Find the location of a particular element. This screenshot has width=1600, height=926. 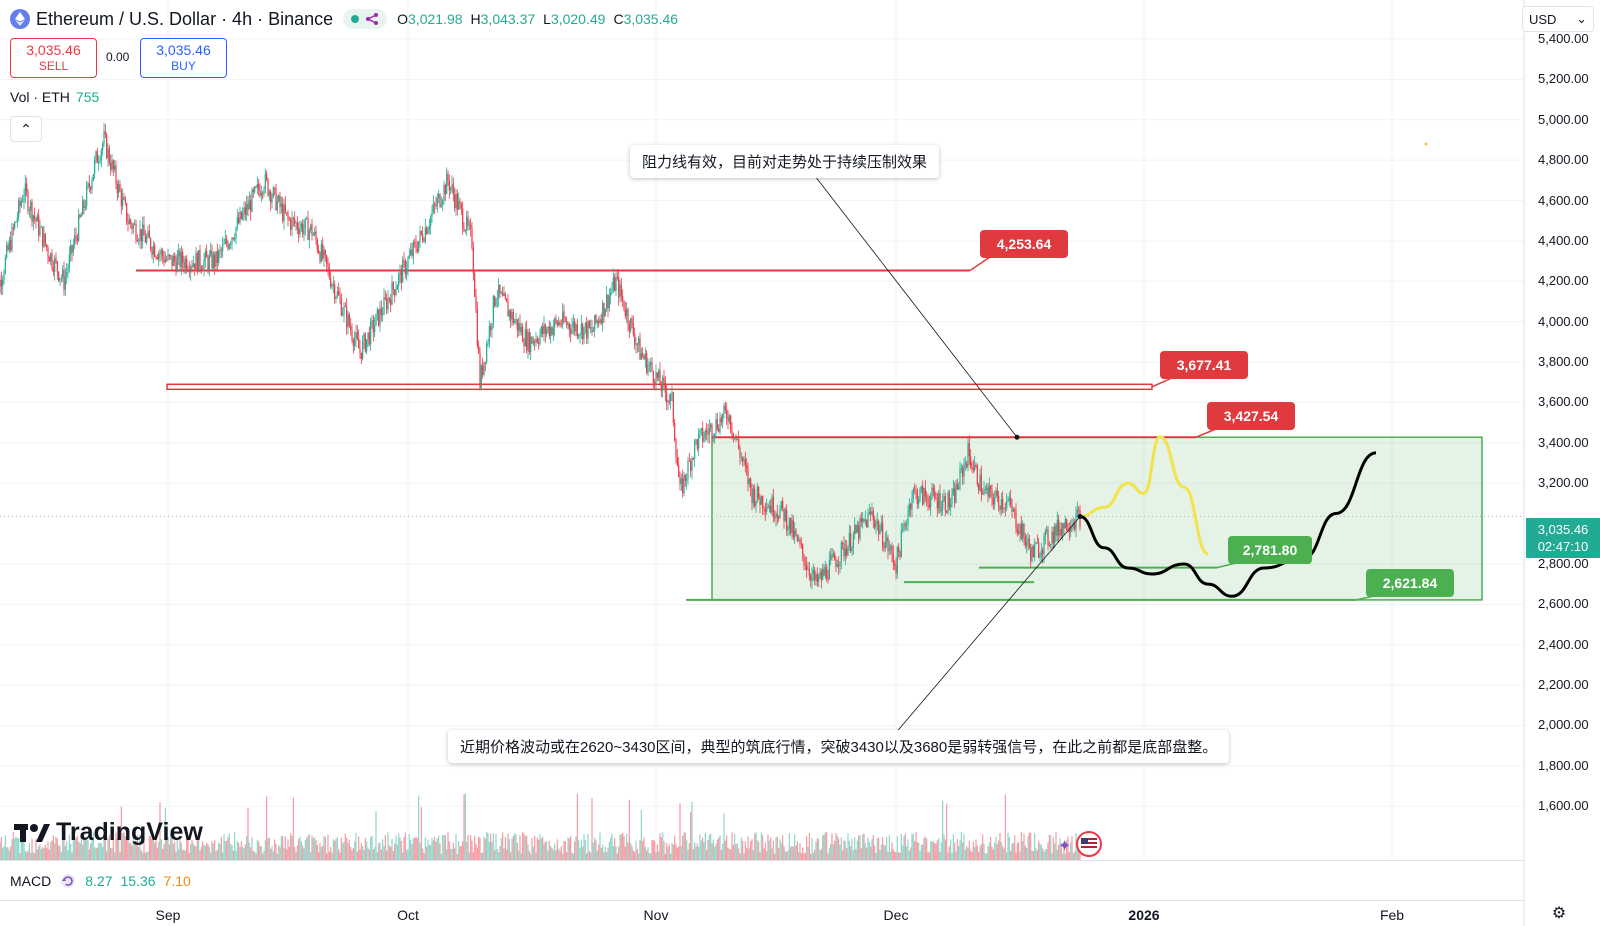

refresh-icon is located at coordinates (68, 881).